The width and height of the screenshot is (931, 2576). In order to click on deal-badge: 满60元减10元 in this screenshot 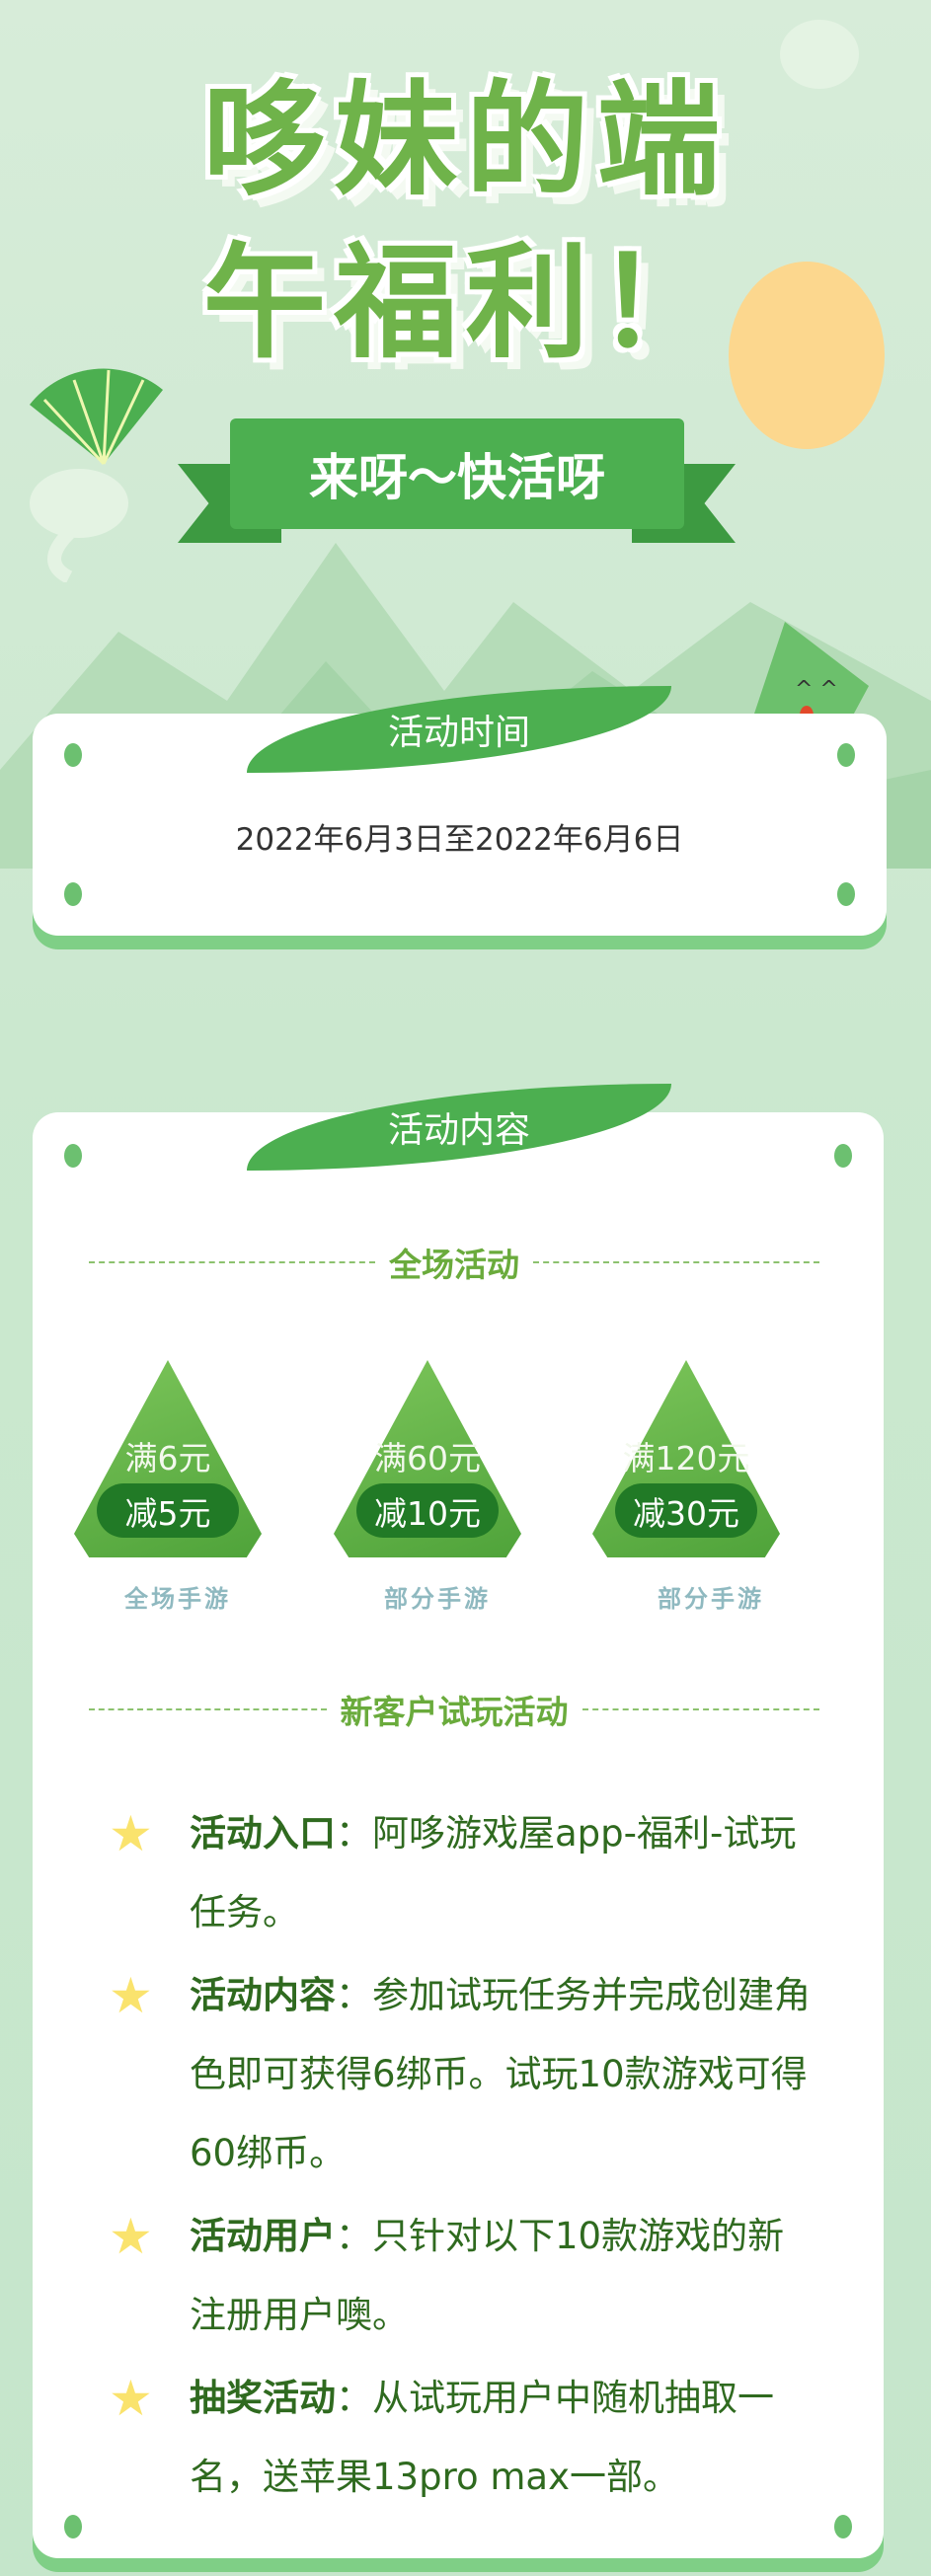, I will do `click(427, 1458)`.